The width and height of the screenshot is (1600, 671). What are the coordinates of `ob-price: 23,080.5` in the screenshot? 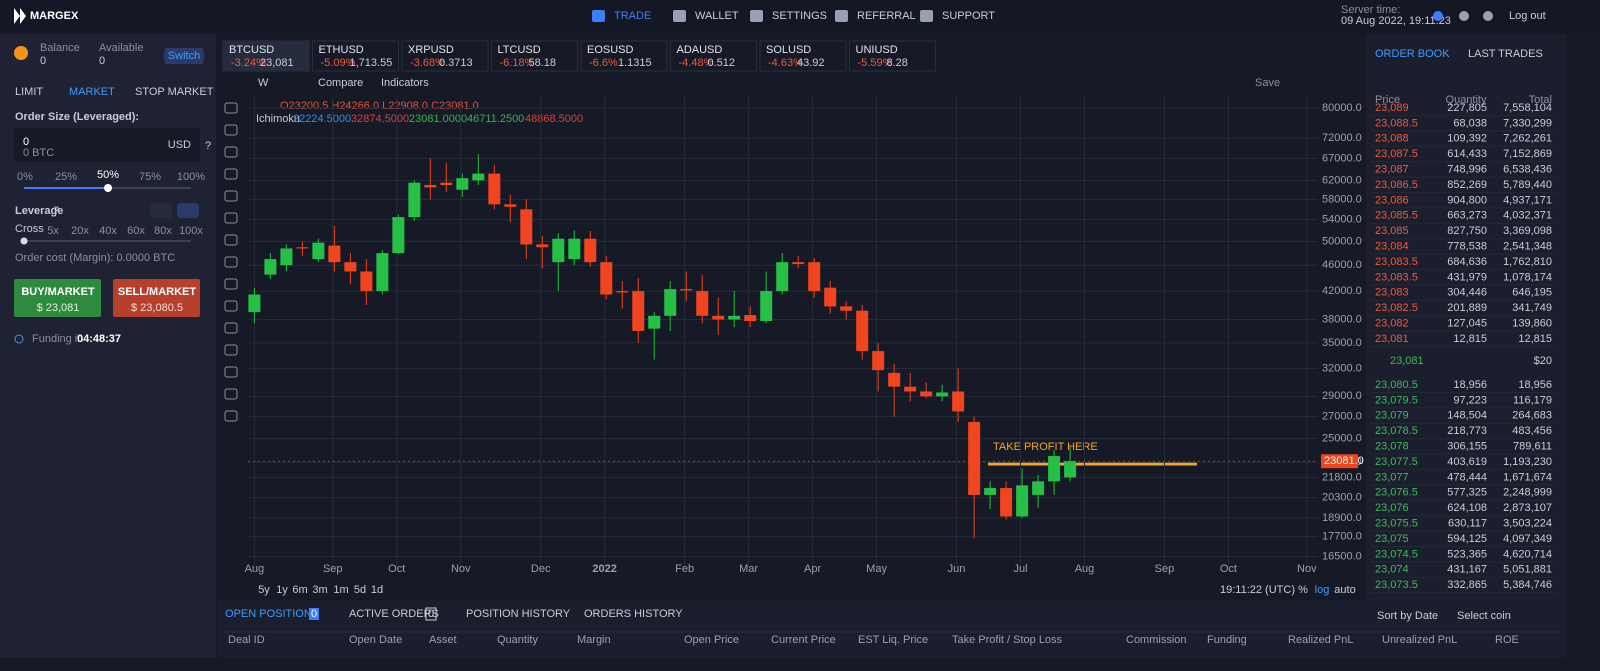 It's located at (1396, 385).